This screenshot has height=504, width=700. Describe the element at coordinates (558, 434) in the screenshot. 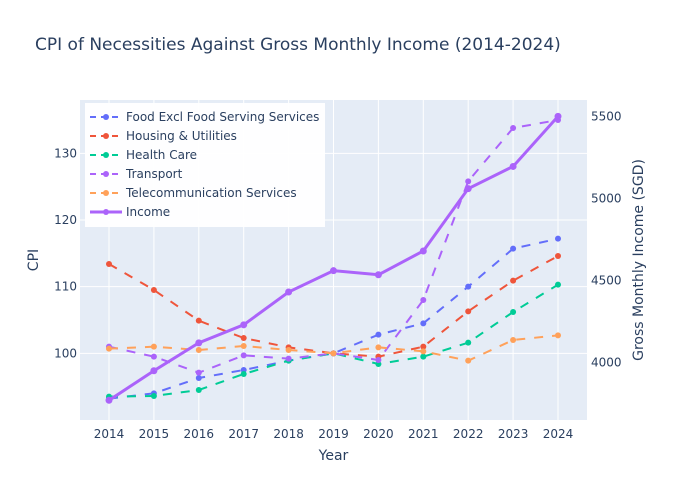

I see `x-tick-label: 2024` at that location.